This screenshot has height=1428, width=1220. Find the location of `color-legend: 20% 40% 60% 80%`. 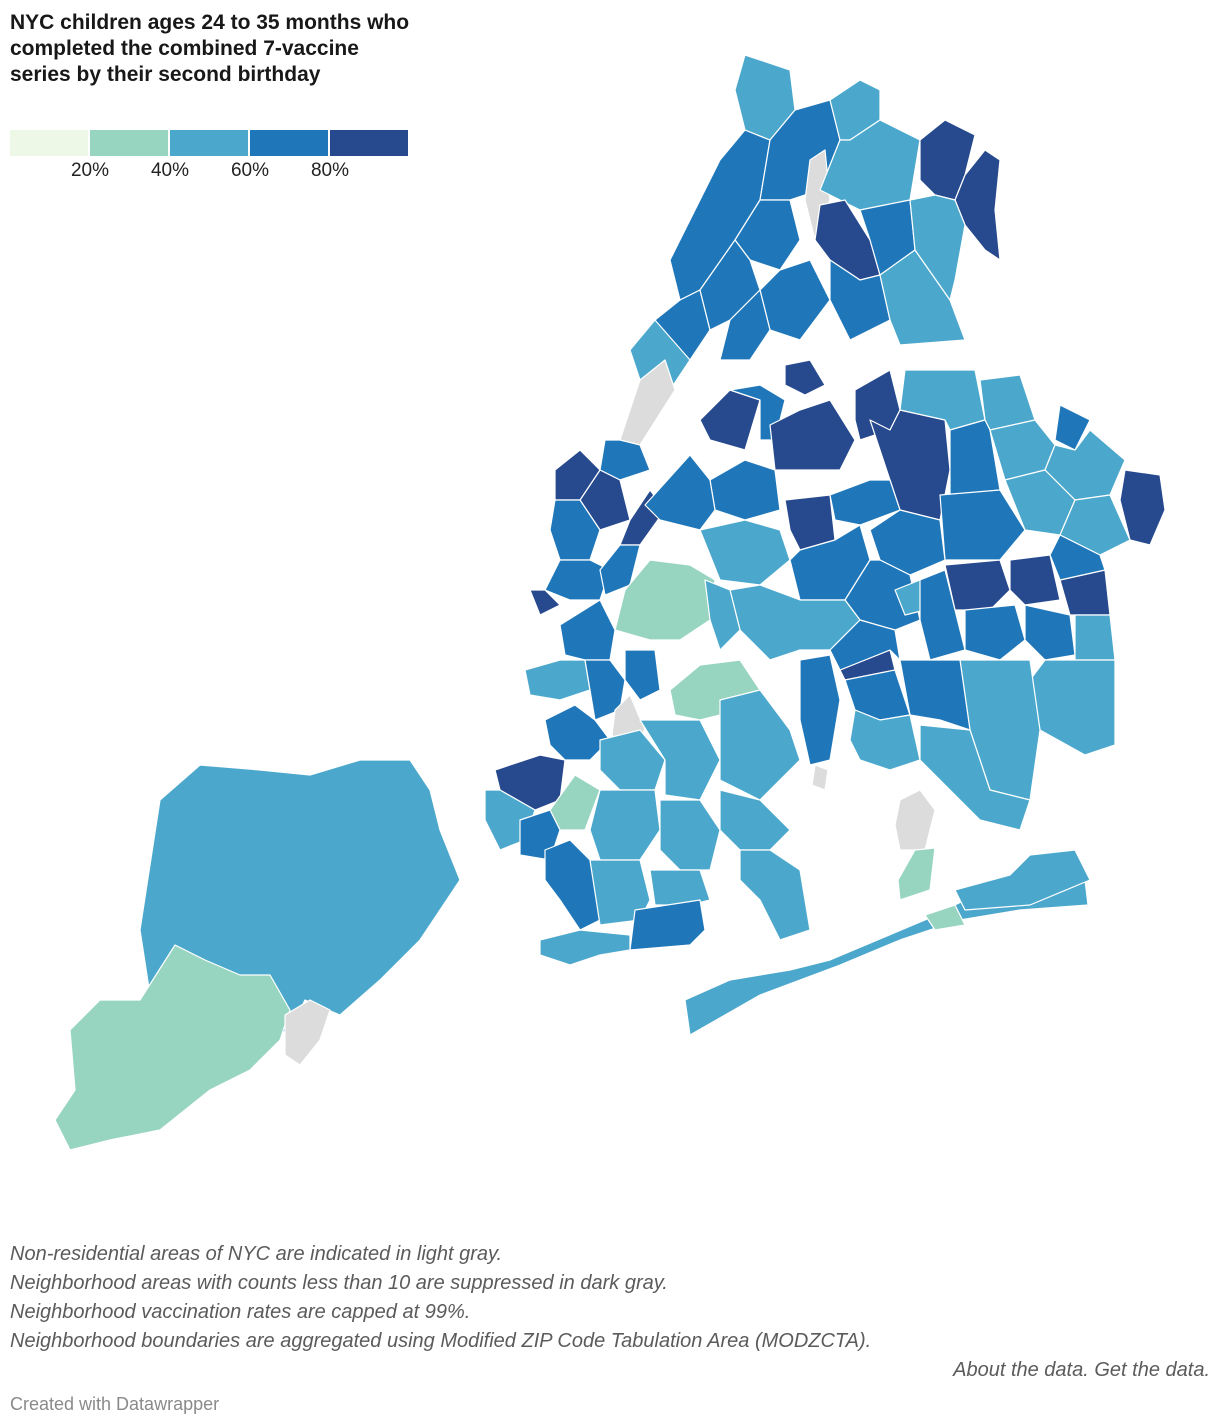

color-legend: 20% 40% 60% 80% is located at coordinates (210, 160).